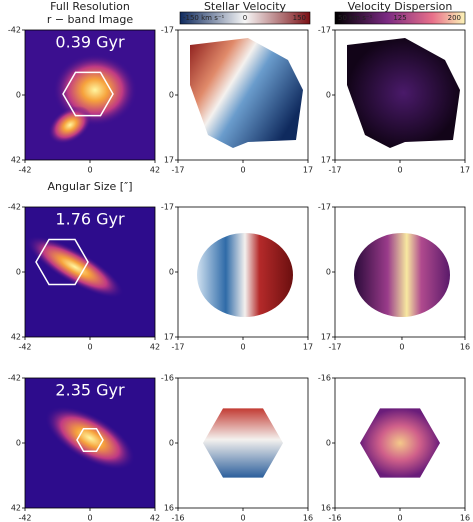  I want to click on colorbar-tick-label: 0, so click(245, 18).